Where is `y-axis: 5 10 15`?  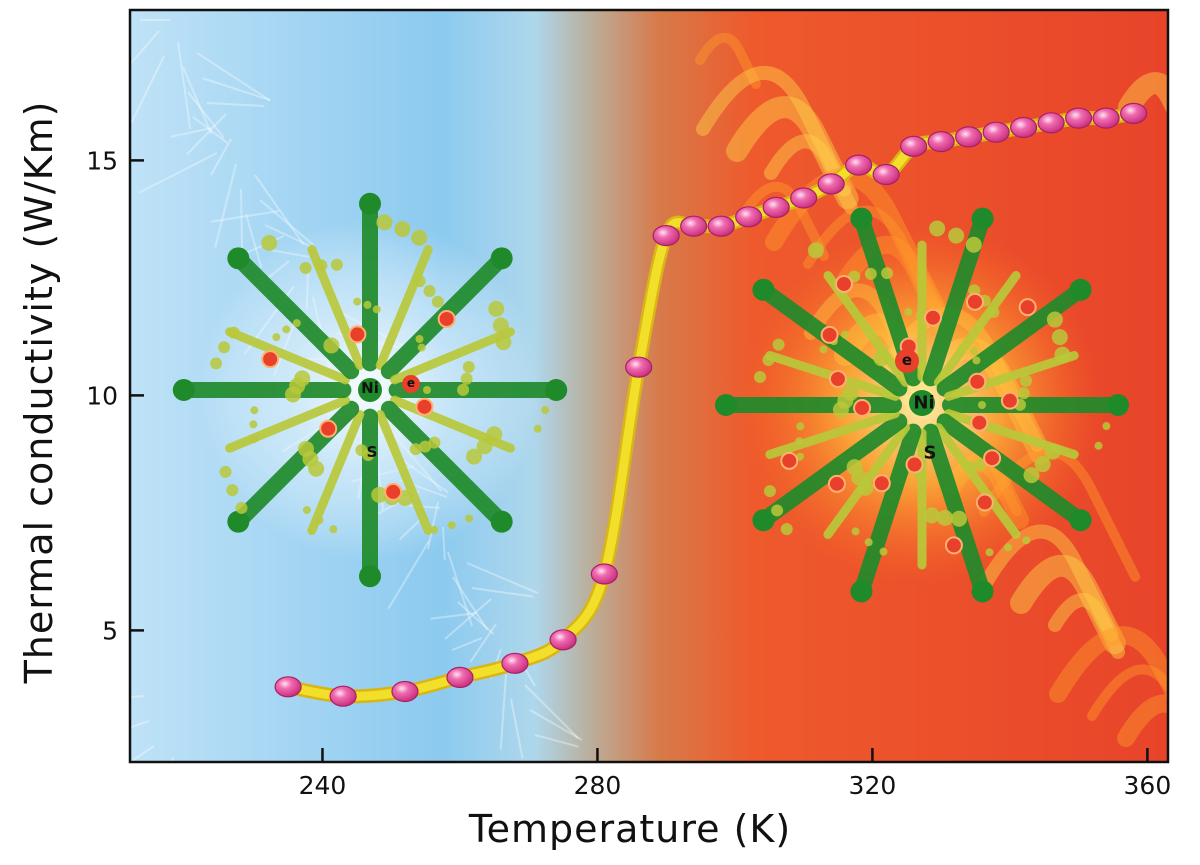
y-axis: 5 10 15 is located at coordinates (115, 395).